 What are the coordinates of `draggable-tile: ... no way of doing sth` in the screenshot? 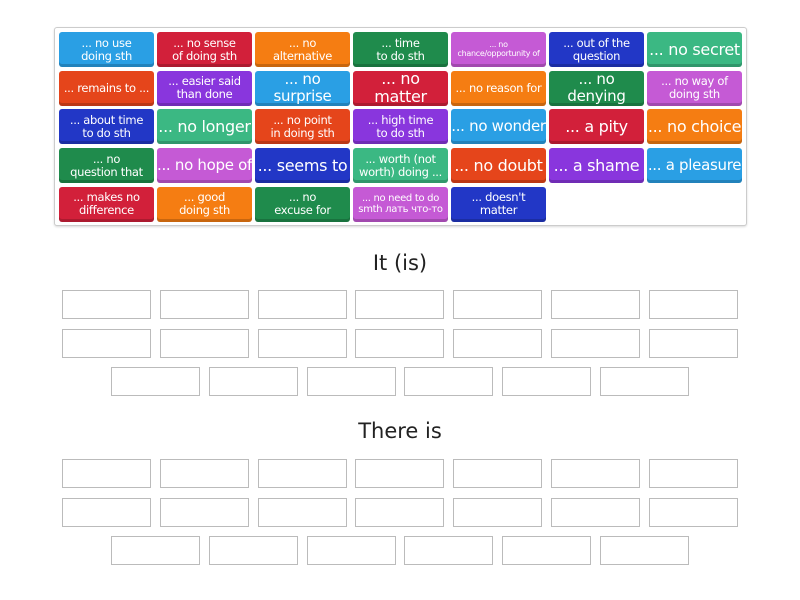 It's located at (694, 88).